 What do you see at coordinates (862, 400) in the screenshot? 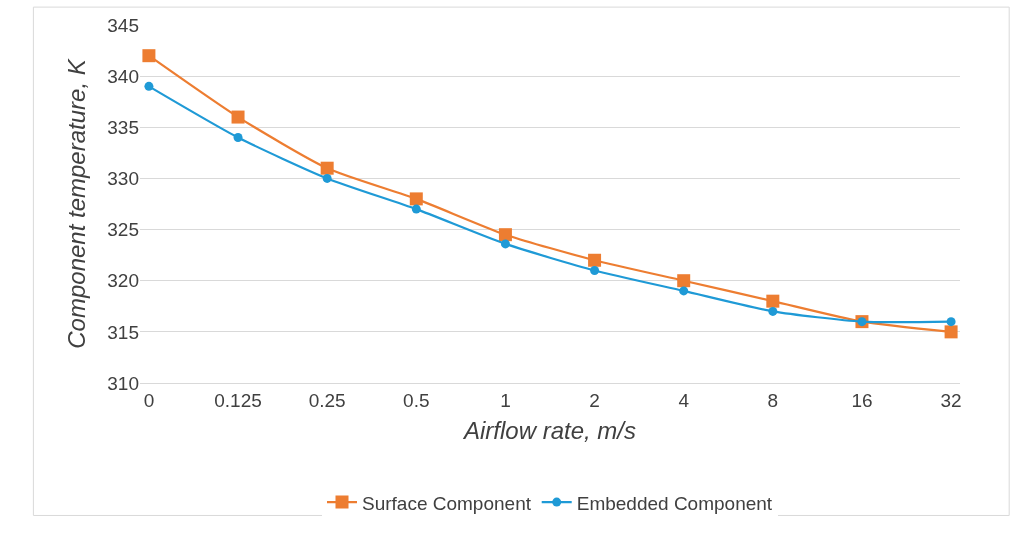
I see `x-tick-label: 16` at bounding box center [862, 400].